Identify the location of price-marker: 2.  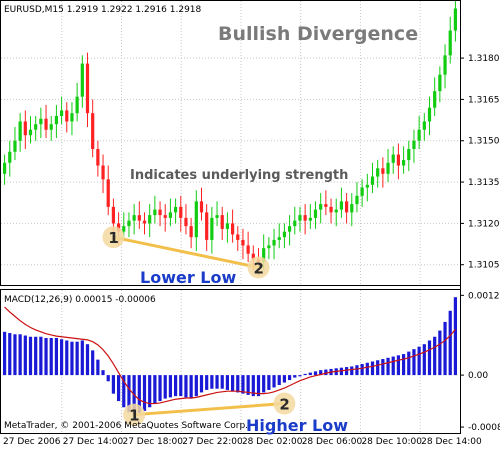
(258, 267).